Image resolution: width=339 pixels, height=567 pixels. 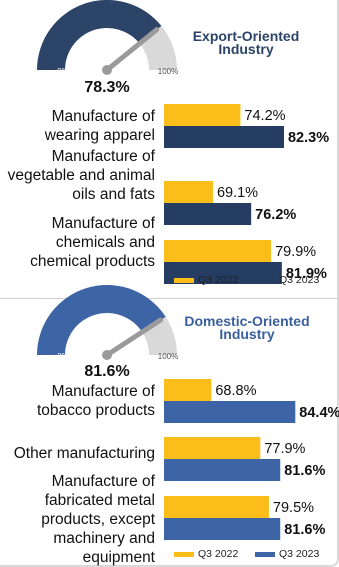 I want to click on category-label-0-2-0: Manufacture of, so click(x=104, y=223).